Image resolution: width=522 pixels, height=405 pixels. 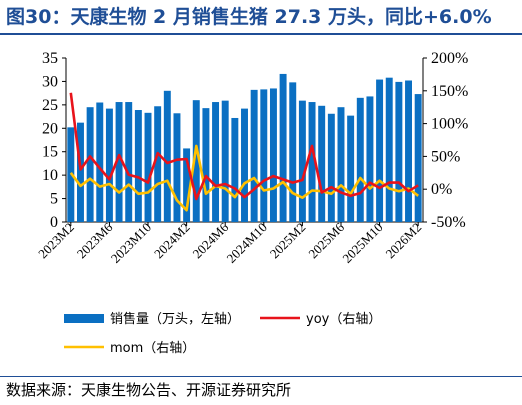 I want to click on legend-label-sales: 销售量（万头，左轴）, so click(x=175, y=319).